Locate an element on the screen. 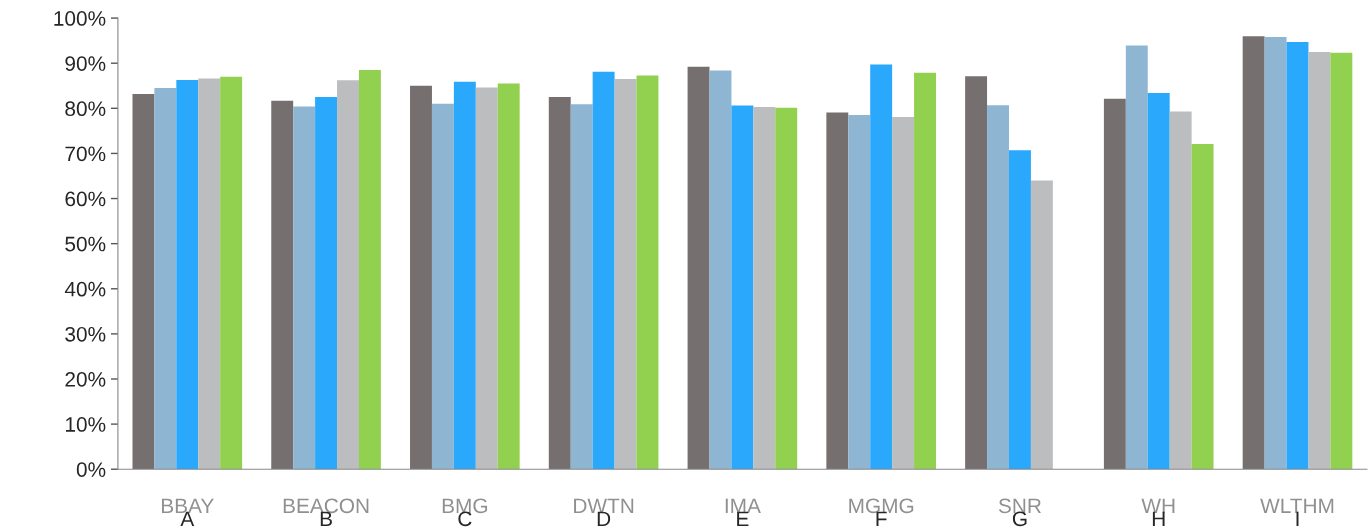  y-tick-label: 80% is located at coordinates (85, 109).